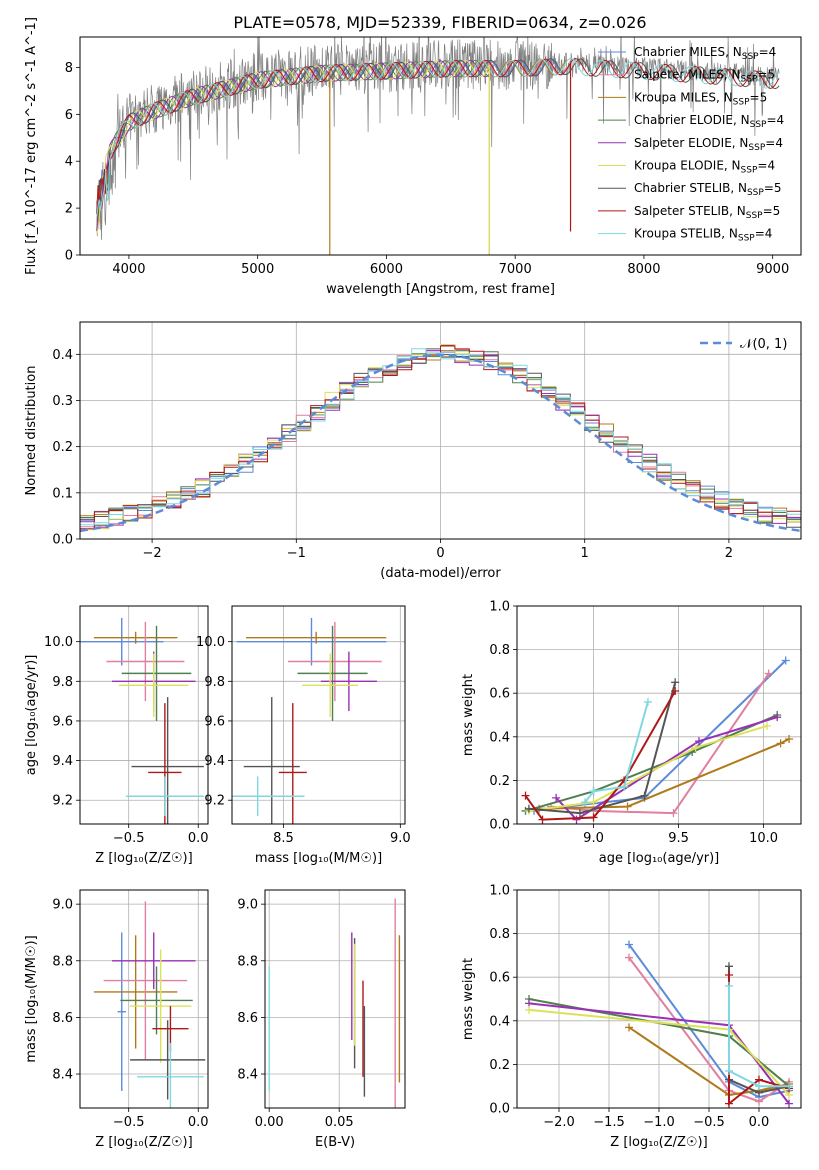  What do you see at coordinates (128, 269) in the screenshot?
I see `x-tick-label: 4000` at bounding box center [128, 269].